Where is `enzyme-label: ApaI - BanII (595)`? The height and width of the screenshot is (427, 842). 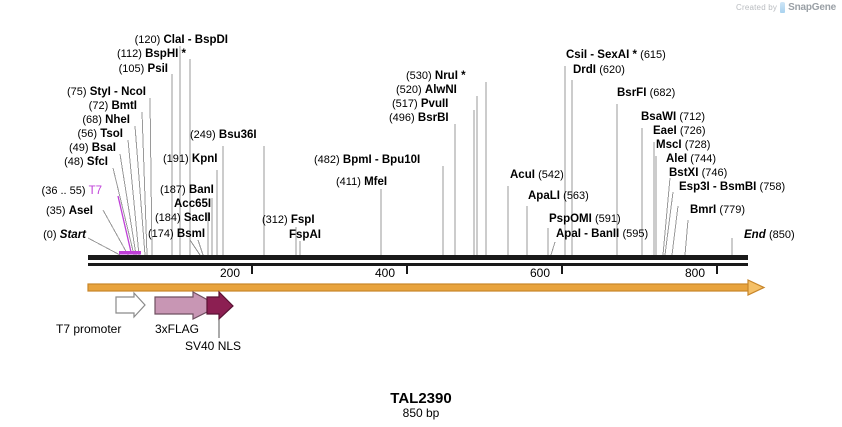
enzyme-label: ApaI - BanII (595) is located at coordinates (602, 234).